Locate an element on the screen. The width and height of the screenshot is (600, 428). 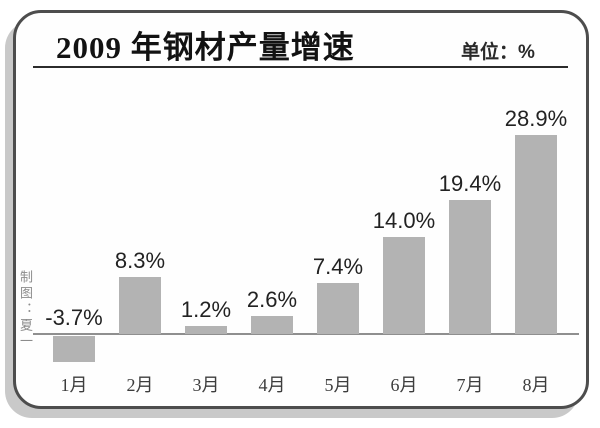
bar-3月 is located at coordinates (206, 330).